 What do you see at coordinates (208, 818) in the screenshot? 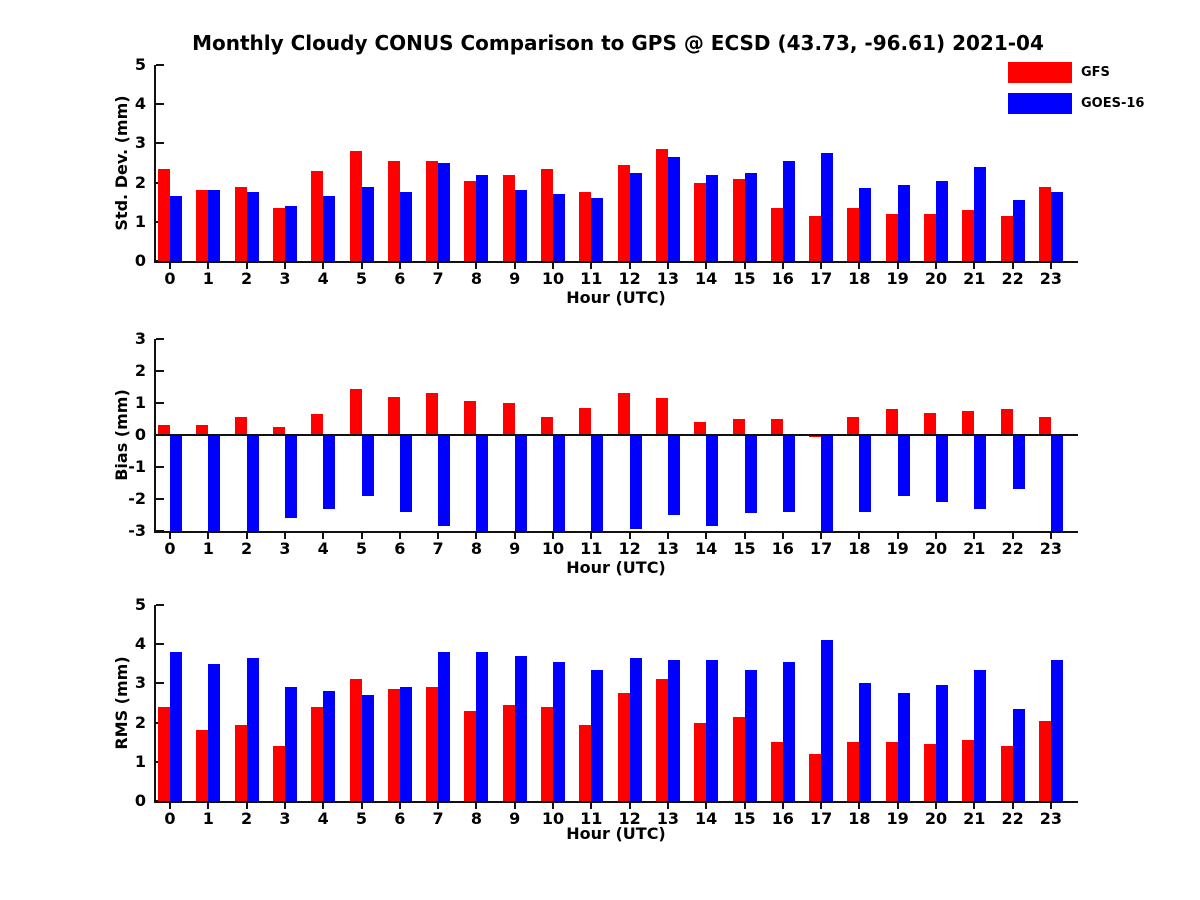
I see `x-tick-label: 1` at bounding box center [208, 818].